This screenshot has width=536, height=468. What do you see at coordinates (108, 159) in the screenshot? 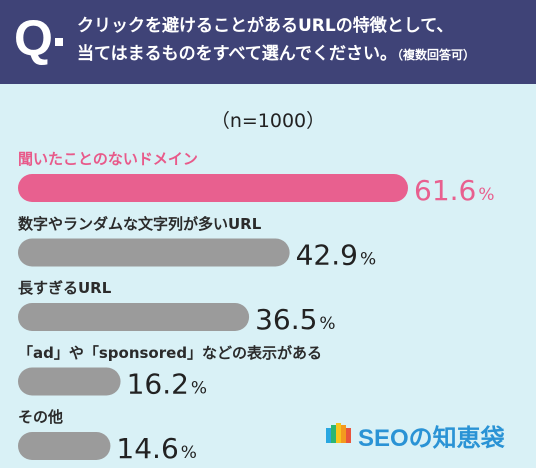
I see `category-label: 聞いたことのないドメイン` at bounding box center [108, 159].